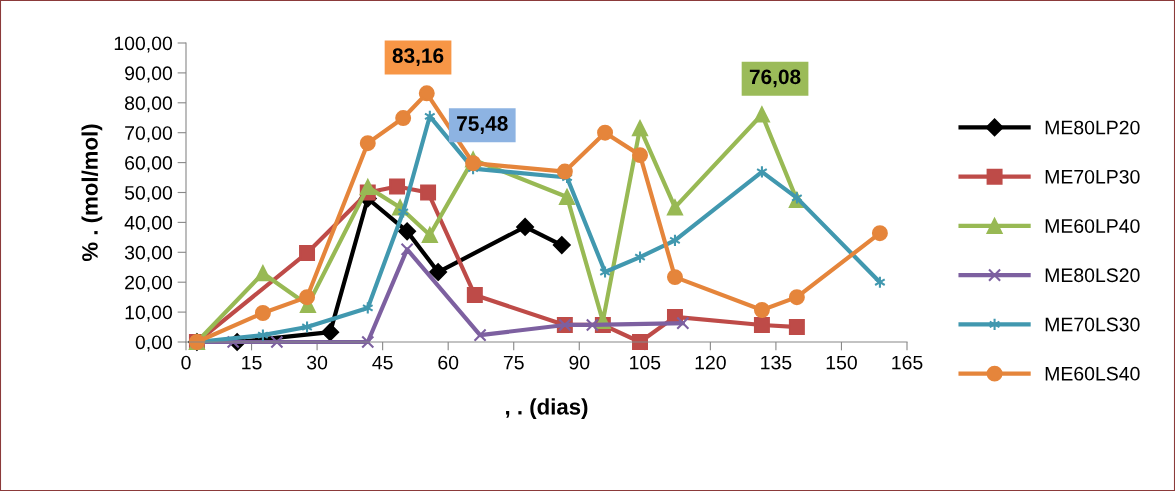  Describe the element at coordinates (907, 362) in the screenshot. I see `x-tick-label: 165` at that location.